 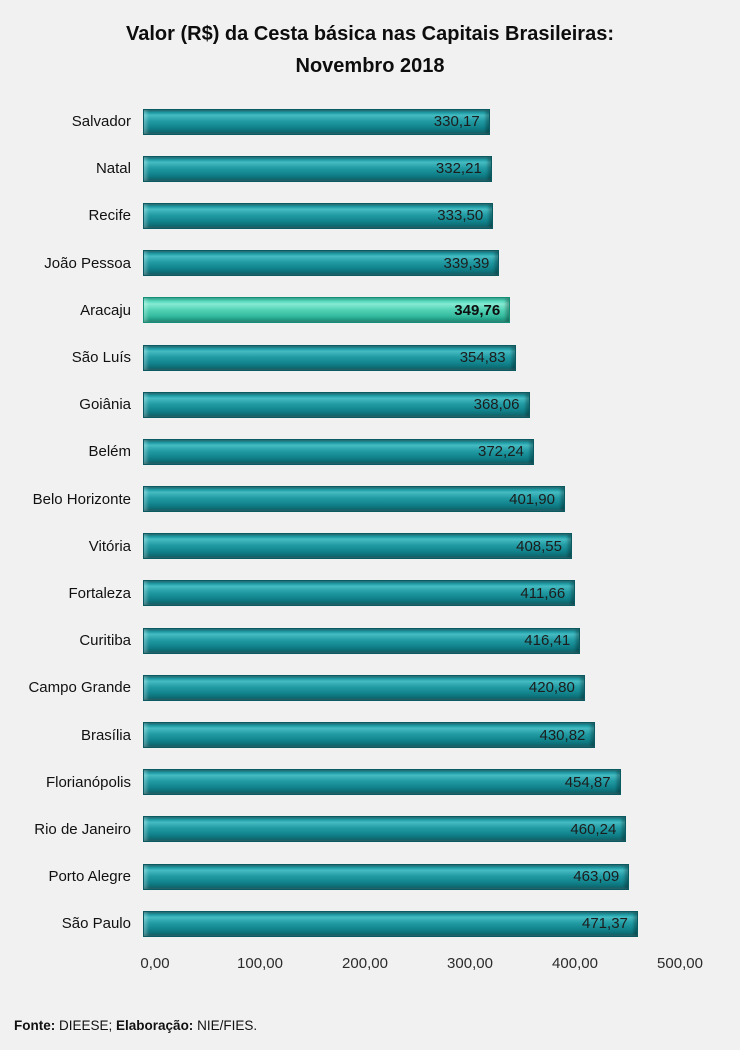 I want to click on bar: 339,39, so click(x=321, y=263).